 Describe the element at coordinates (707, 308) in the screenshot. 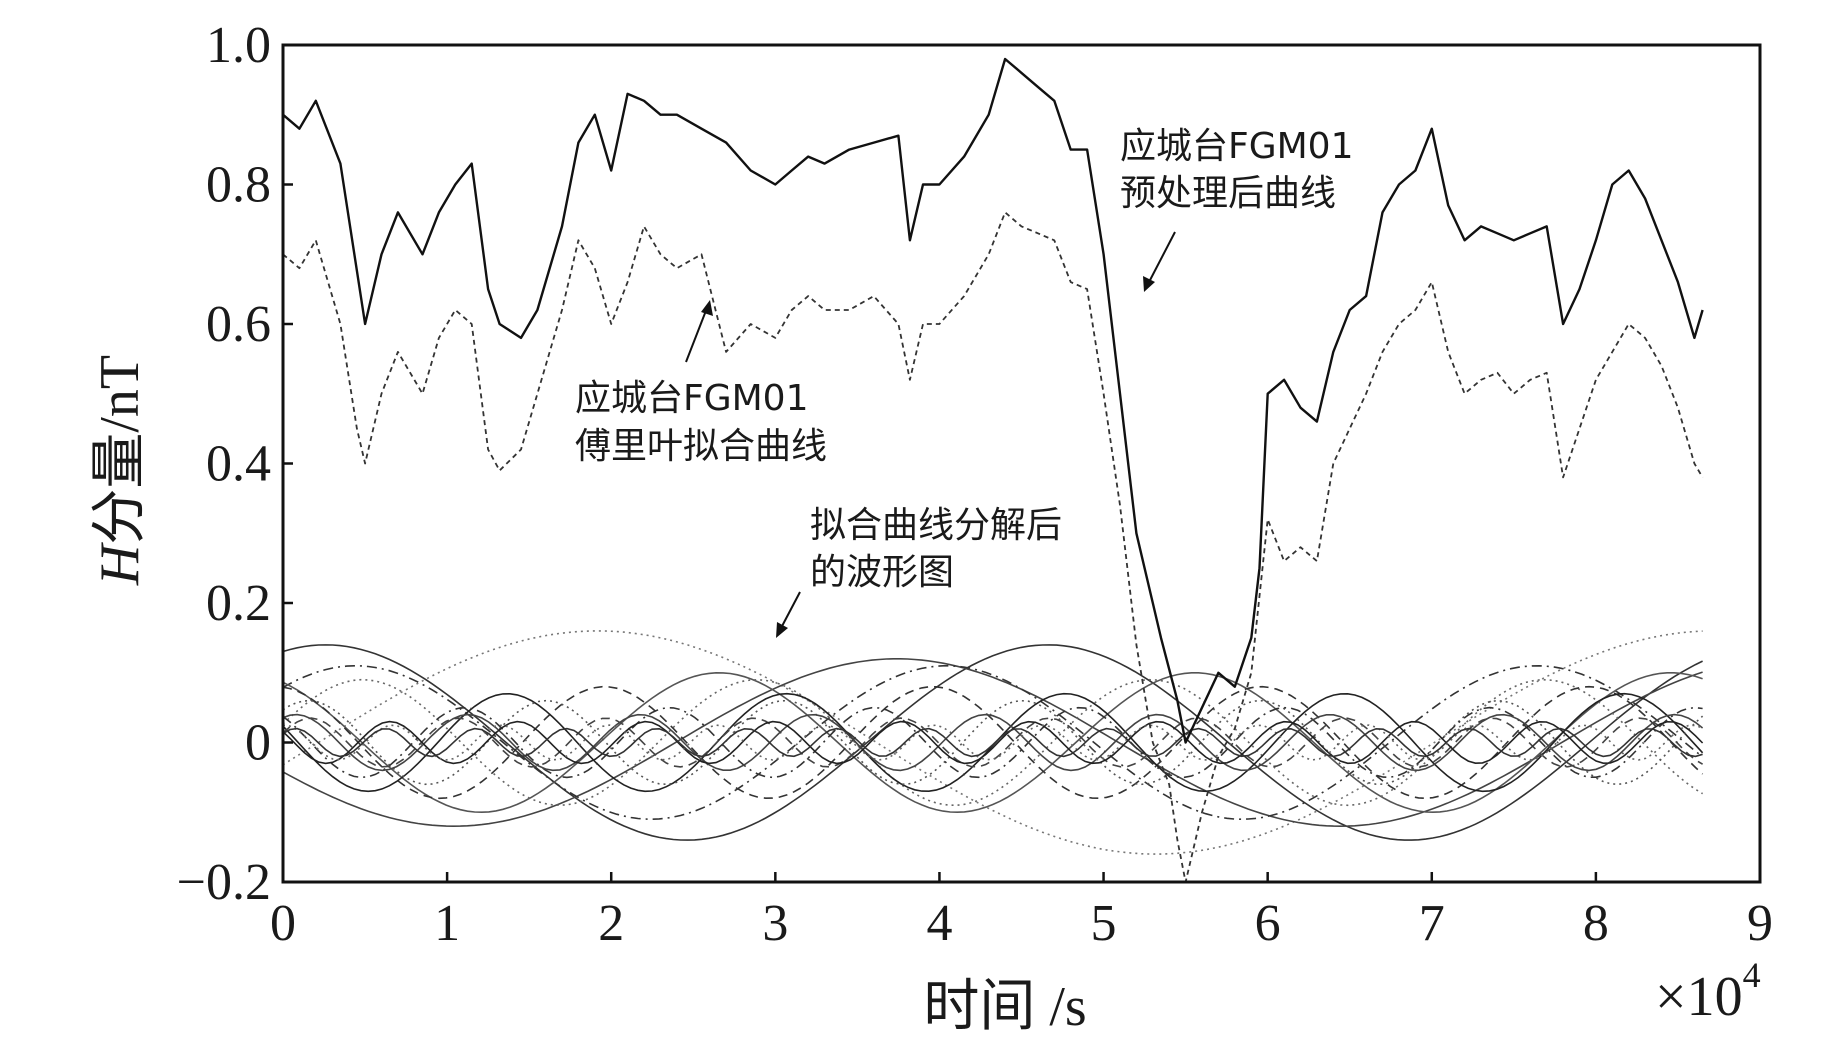

I see `annotation-fourier-arrowhead` at that location.